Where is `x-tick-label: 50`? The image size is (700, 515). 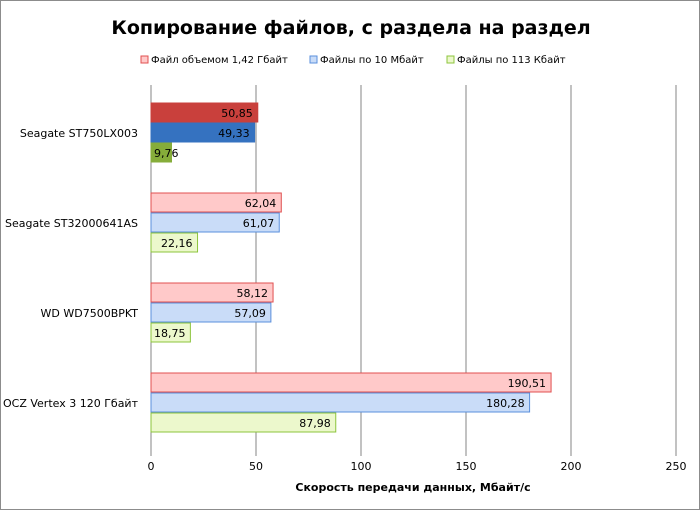 x-tick-label: 50 is located at coordinates (256, 466).